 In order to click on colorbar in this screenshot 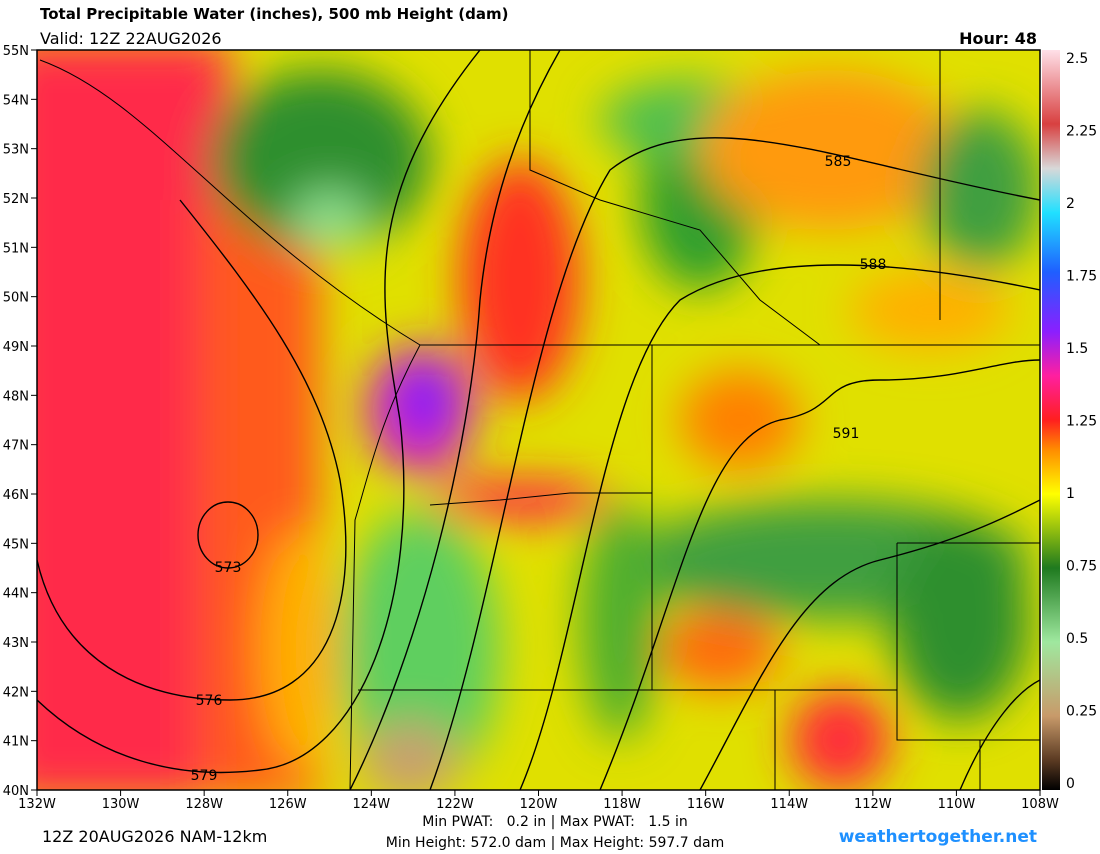, I will do `click(1051, 420)`.